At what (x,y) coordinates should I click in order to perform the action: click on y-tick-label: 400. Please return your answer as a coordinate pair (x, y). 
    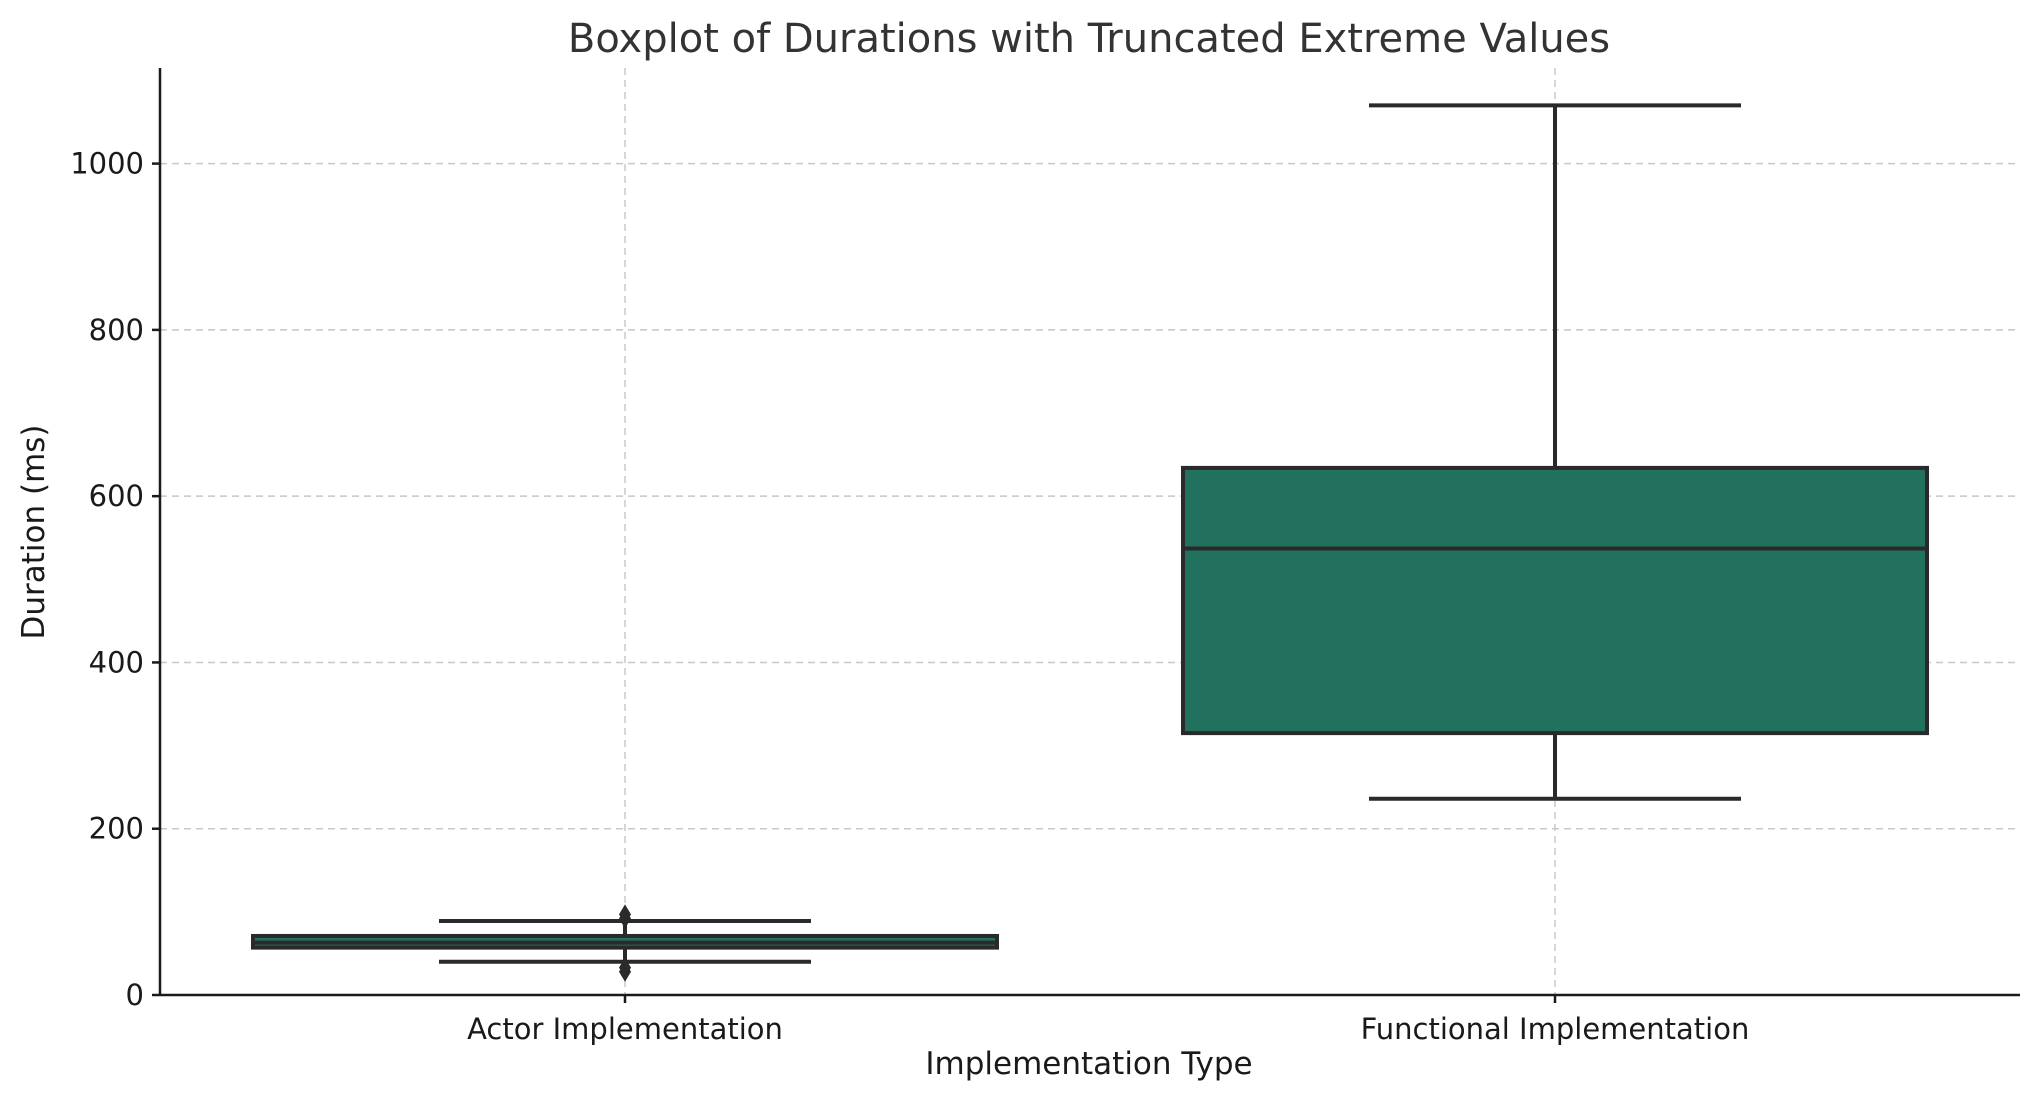
    Looking at the image, I should click on (116, 662).